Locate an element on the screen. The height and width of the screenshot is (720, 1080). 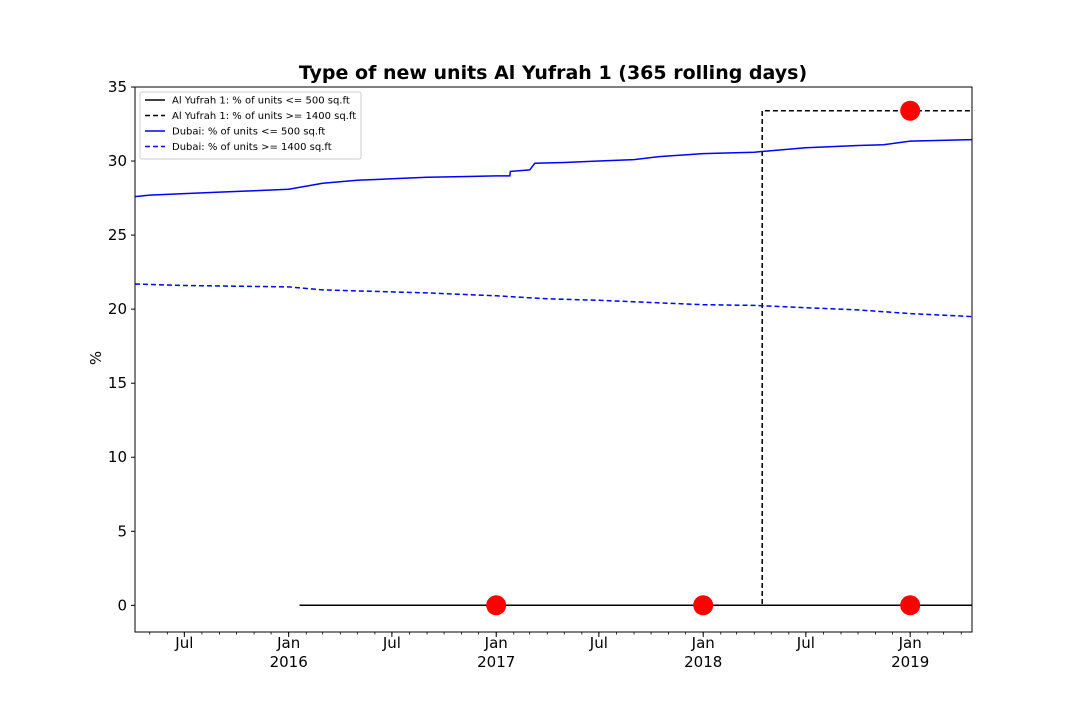
legend-entry-label: Dubai: % of units >= 1400 sq.ft is located at coordinates (252, 147).